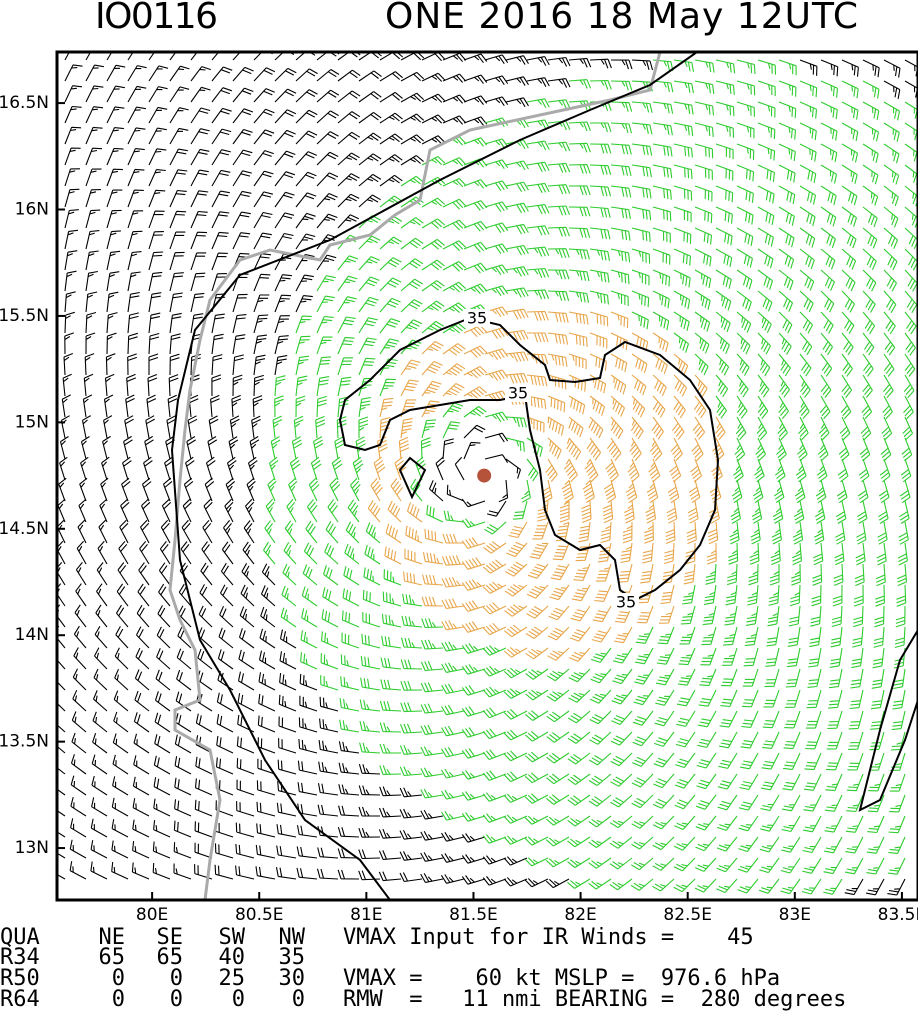  Describe the element at coordinates (551, 460) in the screenshot. I see `labels: 35 35 35` at that location.